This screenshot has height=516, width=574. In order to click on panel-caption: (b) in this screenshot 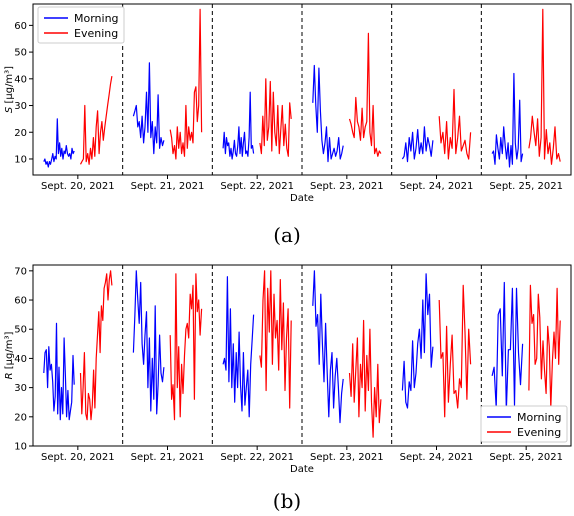, I will do `click(287, 501)`.